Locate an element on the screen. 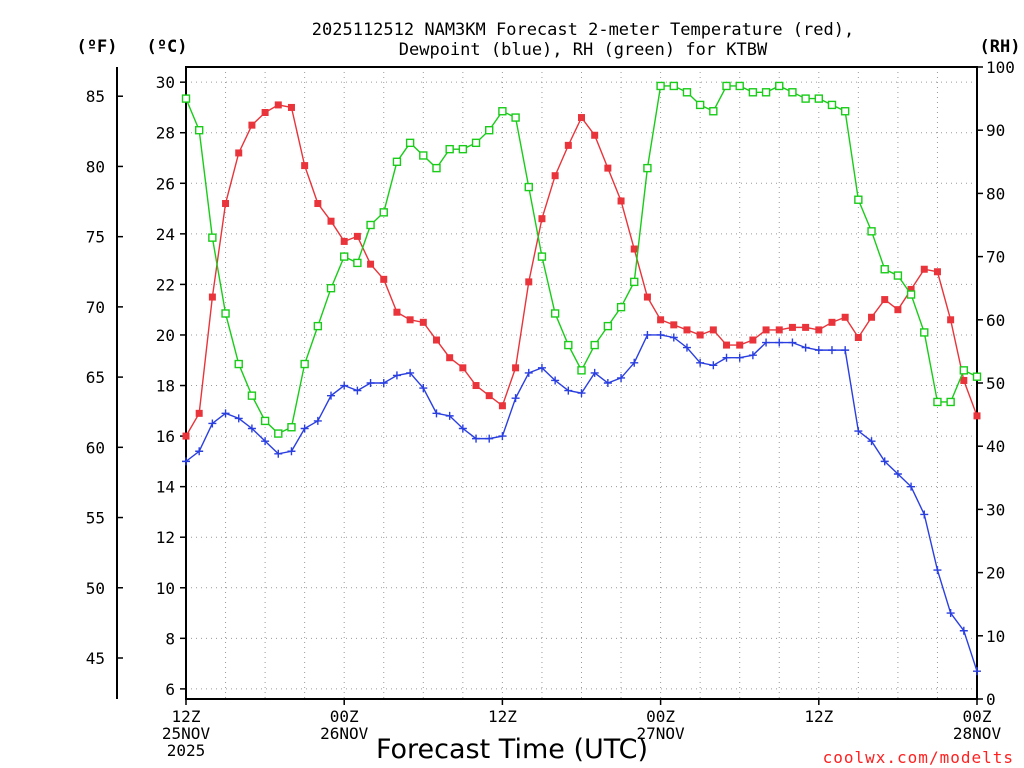 The height and width of the screenshot is (768, 1024). c-axis-tick-label: 28 is located at coordinates (165, 133).